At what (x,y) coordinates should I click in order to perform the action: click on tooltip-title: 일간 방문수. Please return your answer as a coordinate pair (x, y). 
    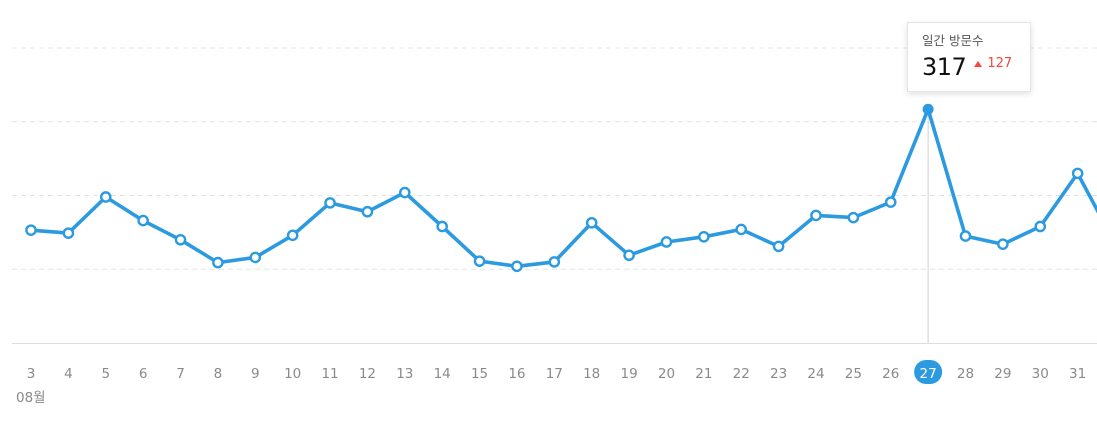
    Looking at the image, I should click on (953, 40).